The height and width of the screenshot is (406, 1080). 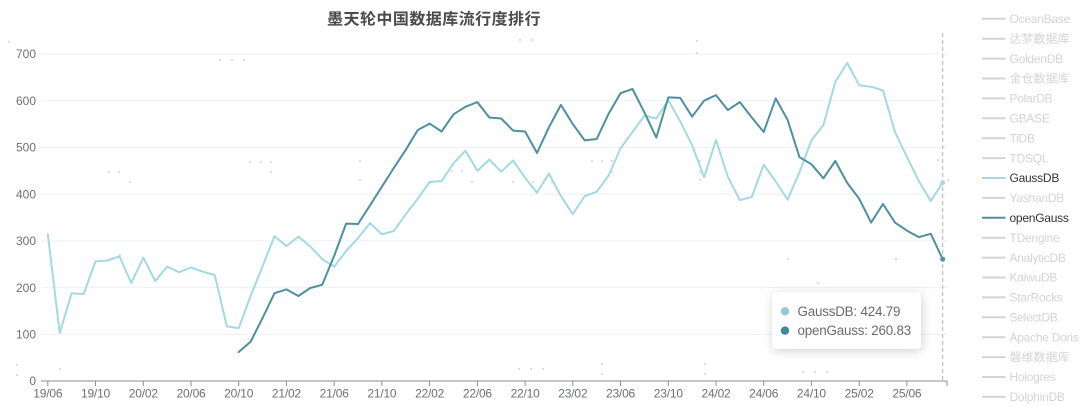 What do you see at coordinates (1022, 138) in the screenshot?
I see `svg-text: TiDB` at bounding box center [1022, 138].